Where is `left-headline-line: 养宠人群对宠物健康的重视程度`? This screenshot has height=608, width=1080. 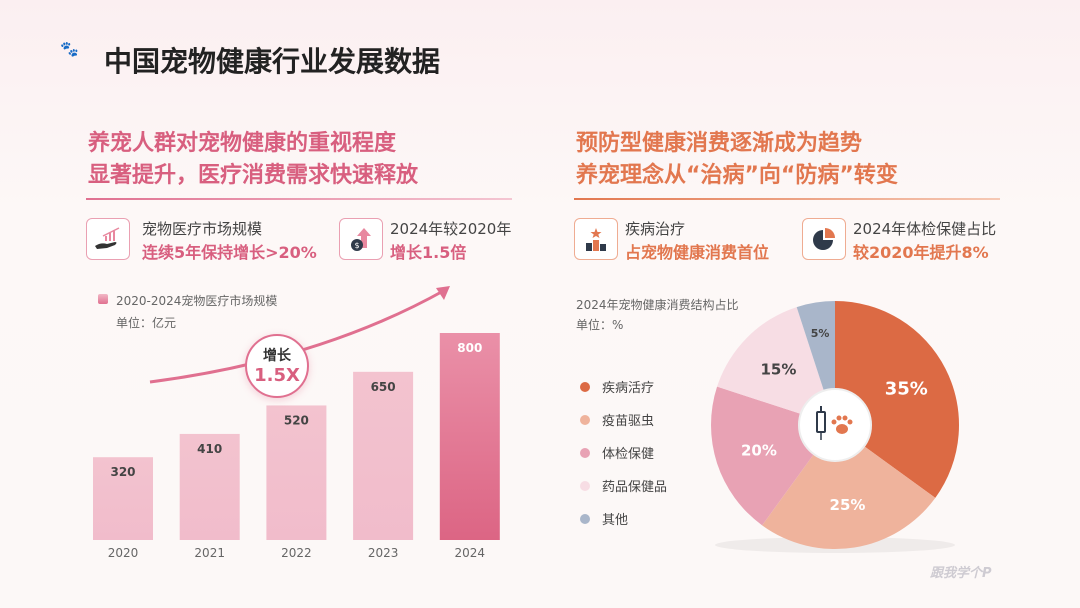 left-headline-line: 养宠人群对宠物健康的重视程度 is located at coordinates (242, 143).